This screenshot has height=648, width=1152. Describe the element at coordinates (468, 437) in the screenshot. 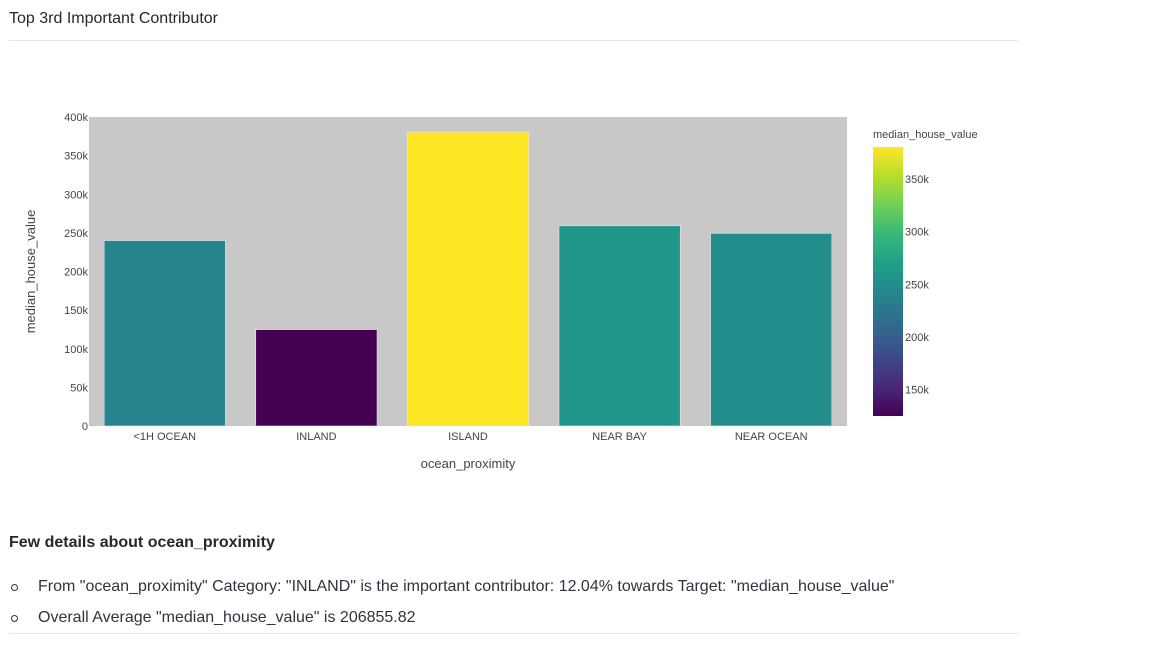

I see `x-tick-label: ISLAND` at that location.